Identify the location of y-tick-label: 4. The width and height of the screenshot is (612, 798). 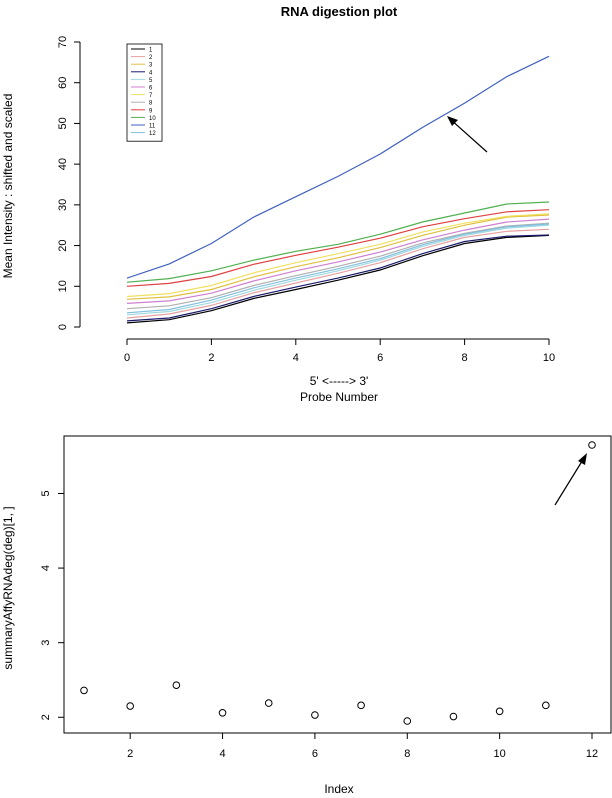
(46, 568).